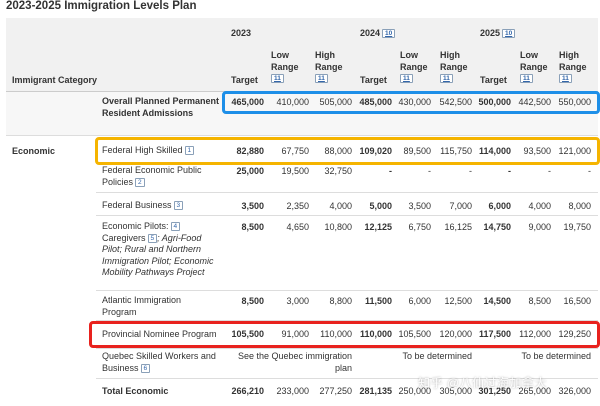 This screenshot has width=600, height=406. Describe the element at coordinates (497, 227) in the screenshot. I see `table-cell: 14,750` at that location.